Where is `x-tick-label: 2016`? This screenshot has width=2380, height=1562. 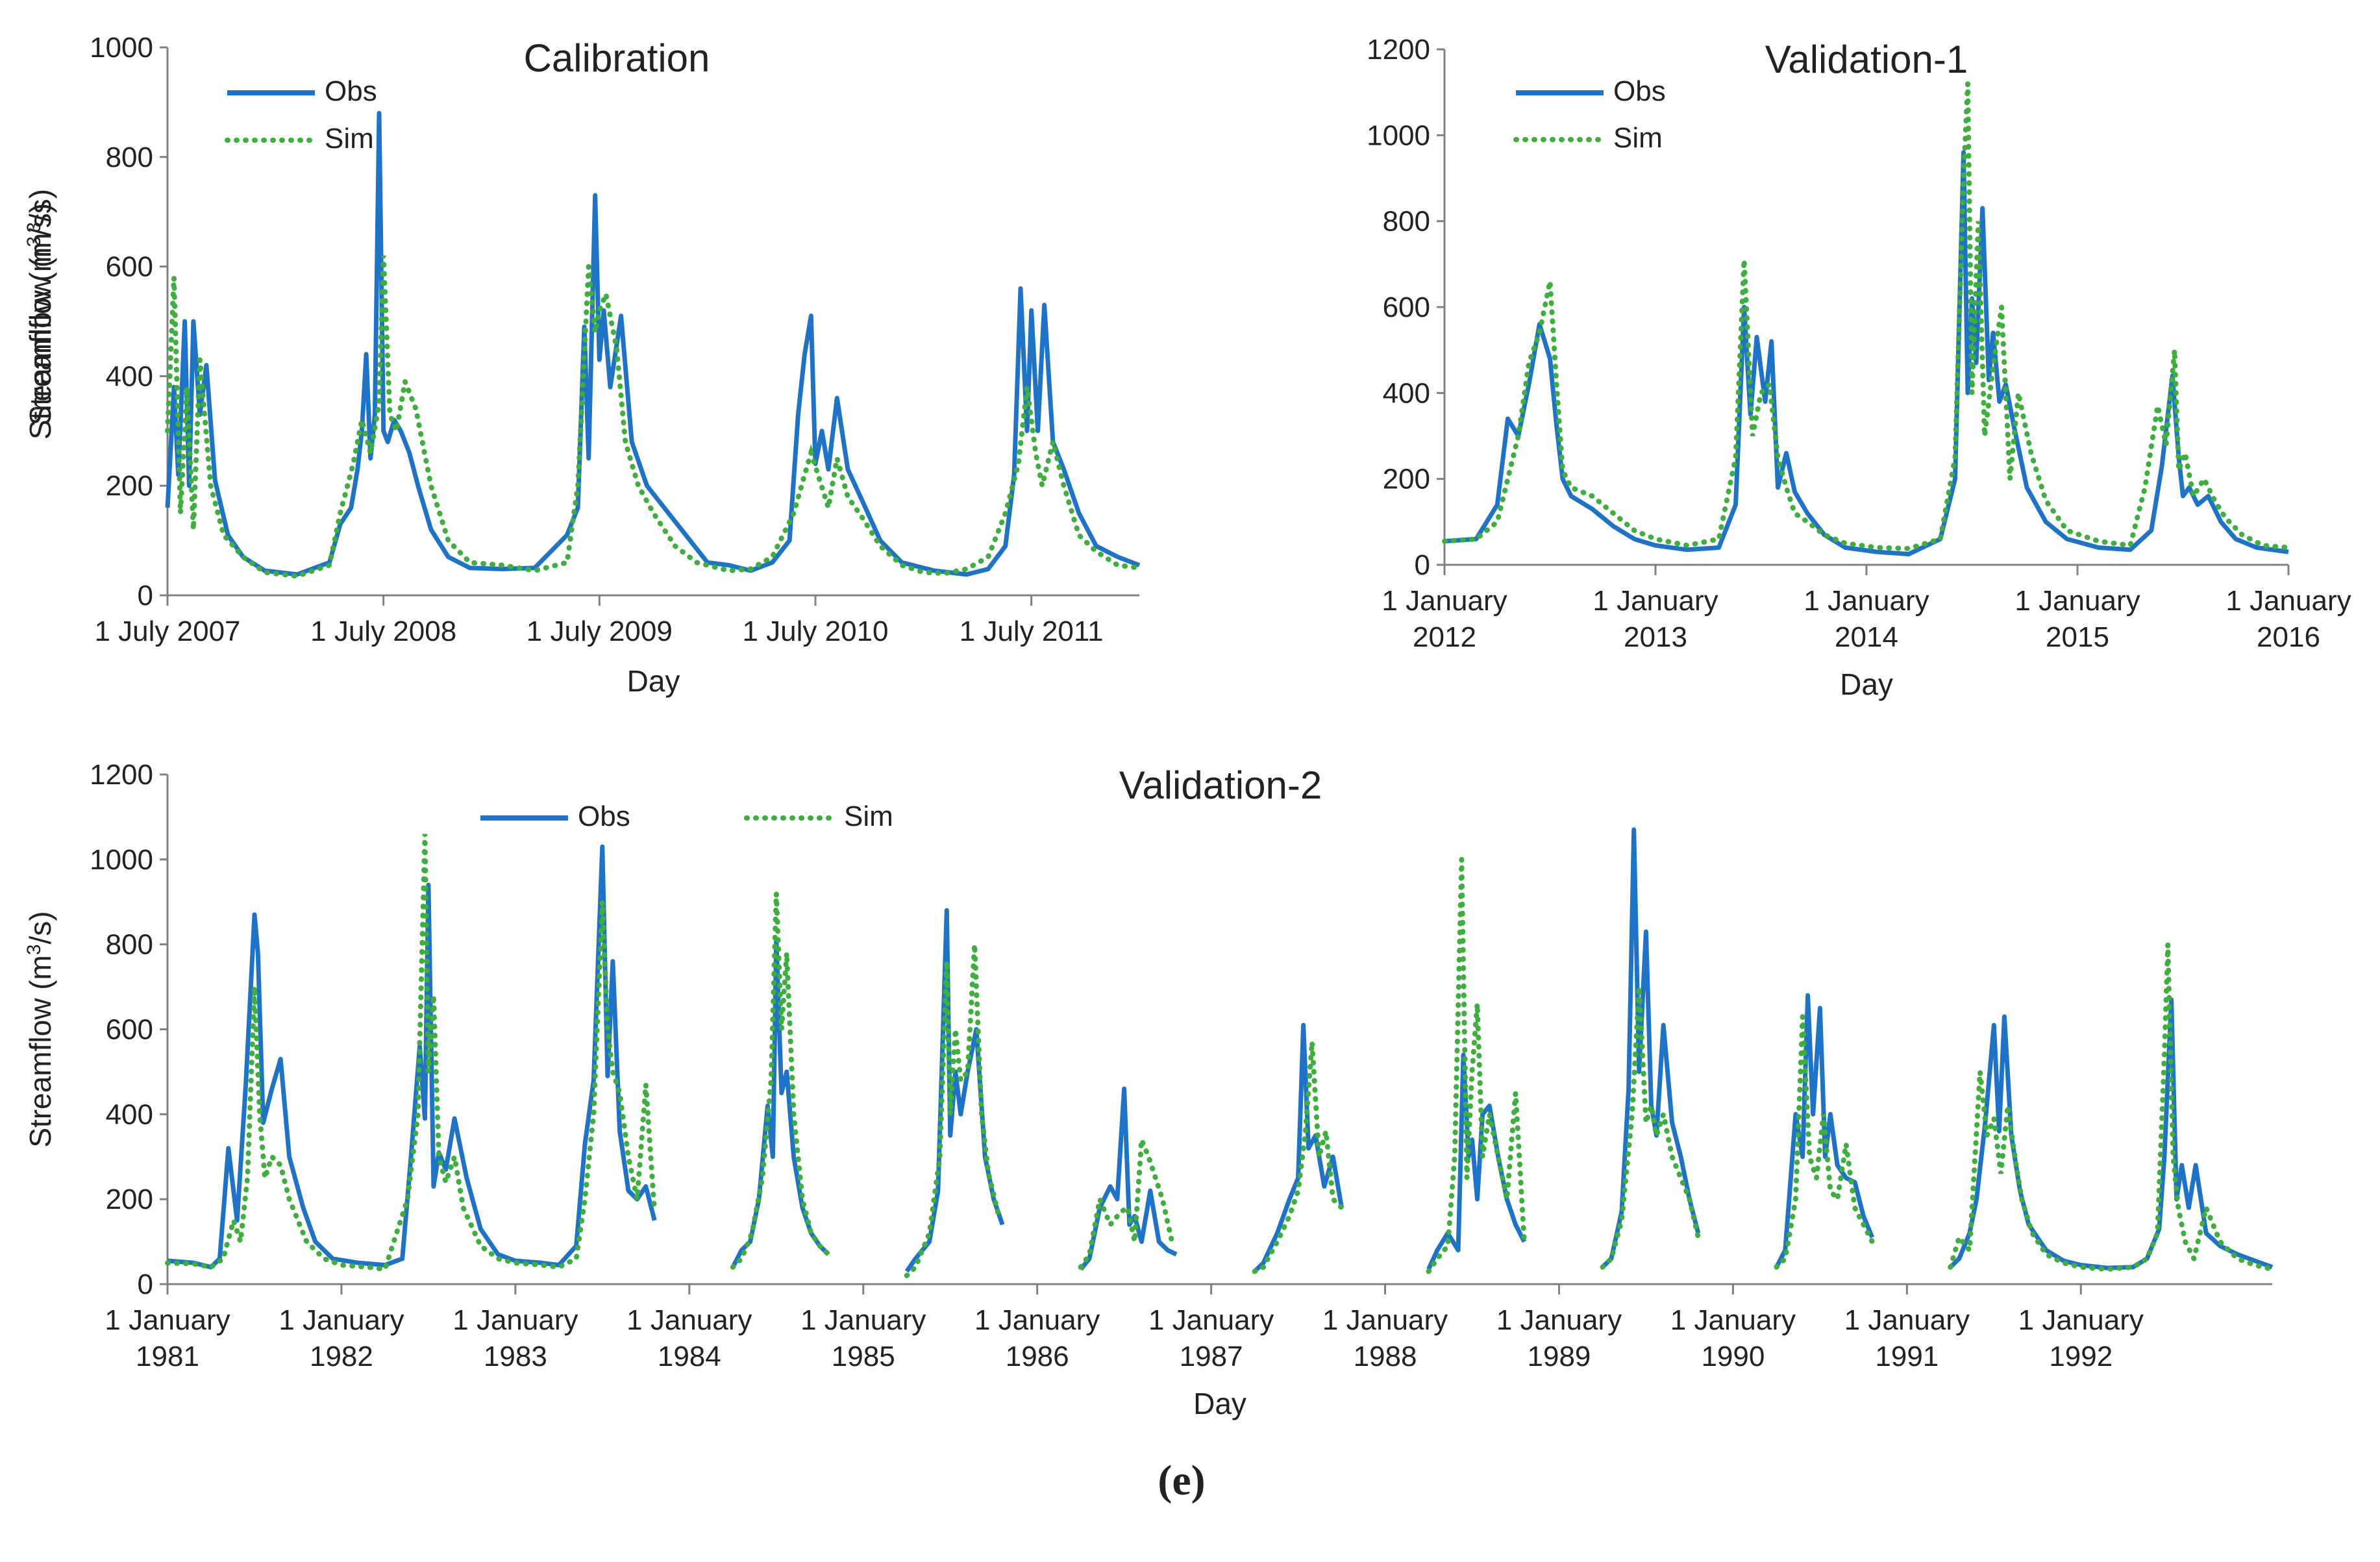
x-tick-label: 2016 is located at coordinates (2289, 637).